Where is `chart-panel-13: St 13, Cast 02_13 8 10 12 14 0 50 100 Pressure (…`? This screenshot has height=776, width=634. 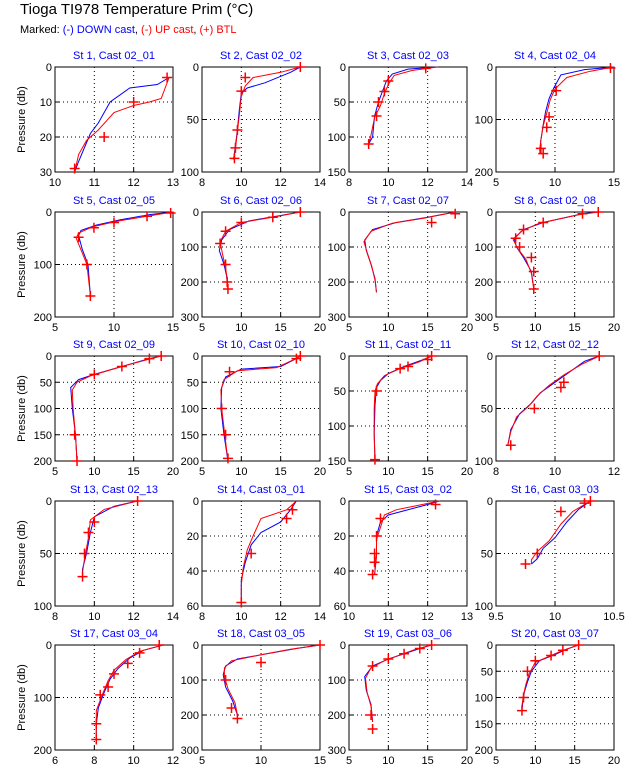
chart-panel-13: St 13, Cast 02_13 8 10 12 14 0 50 100 Pressure (… is located at coordinates (97, 553).